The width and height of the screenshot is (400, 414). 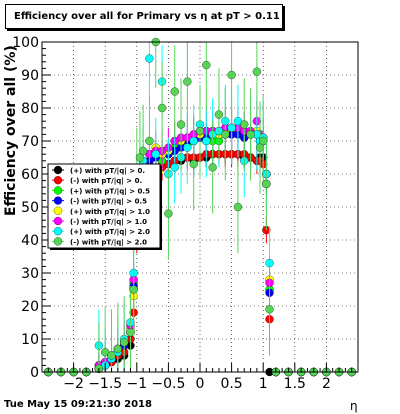 What do you see at coordinates (108, 242) in the screenshot?
I see `legend-label: (-) with pT/|q| > 2.0` at bounding box center [108, 242].